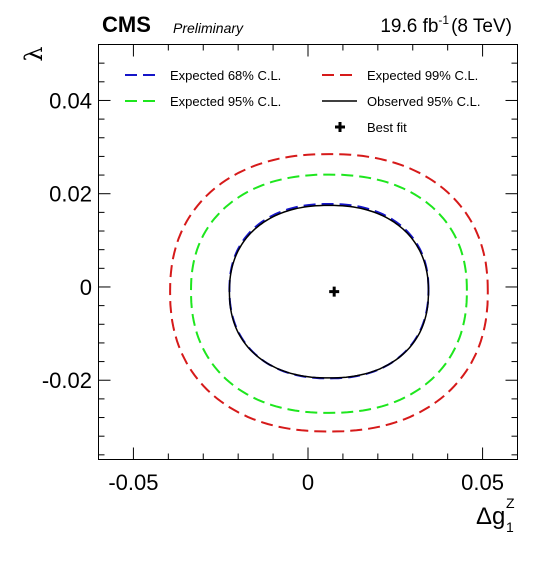 The image size is (546, 574). Describe the element at coordinates (422, 75) in the screenshot. I see `legend-label-exp99: Expected 99% C.L.` at that location.